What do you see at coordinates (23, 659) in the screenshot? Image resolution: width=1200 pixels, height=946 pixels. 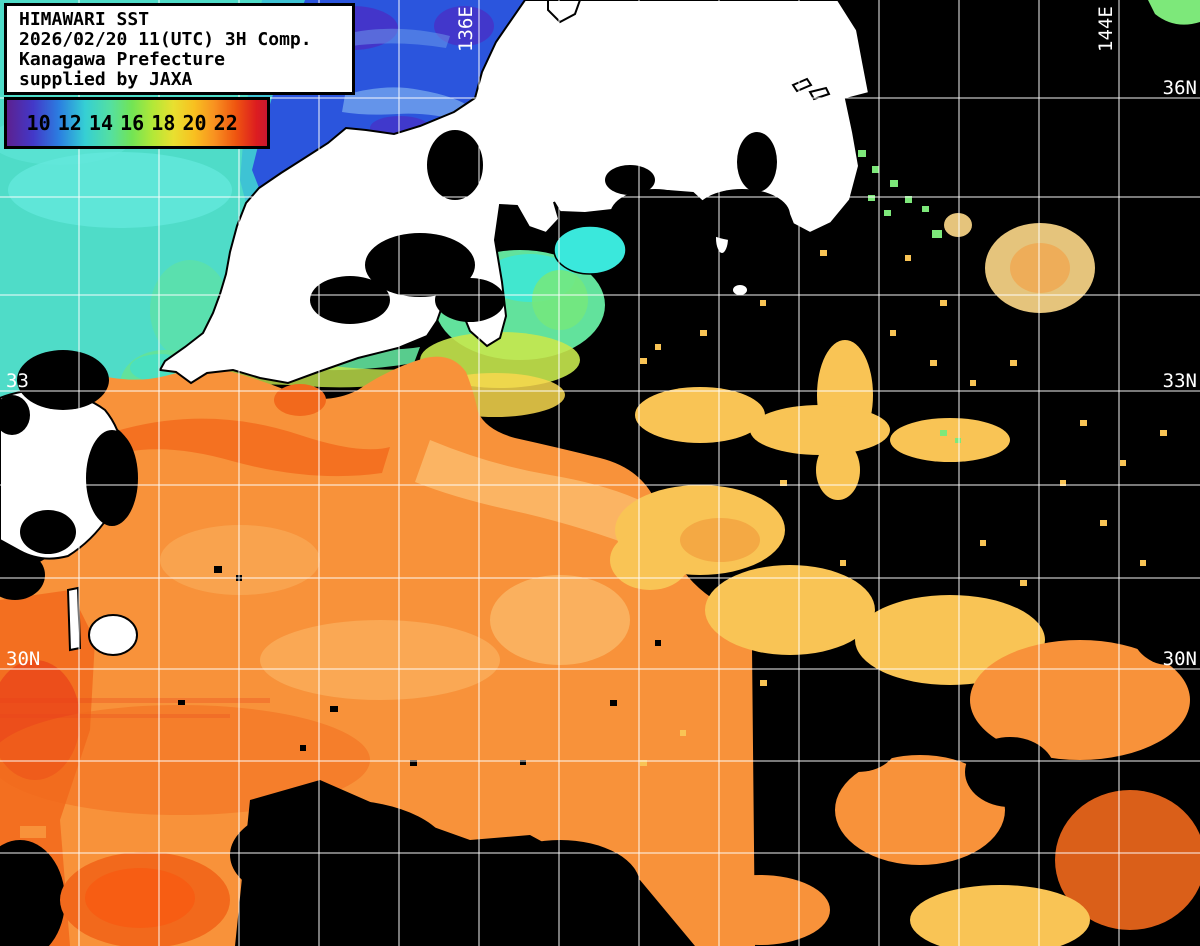 I see `latitude-label-left: 30N` at bounding box center [23, 659].